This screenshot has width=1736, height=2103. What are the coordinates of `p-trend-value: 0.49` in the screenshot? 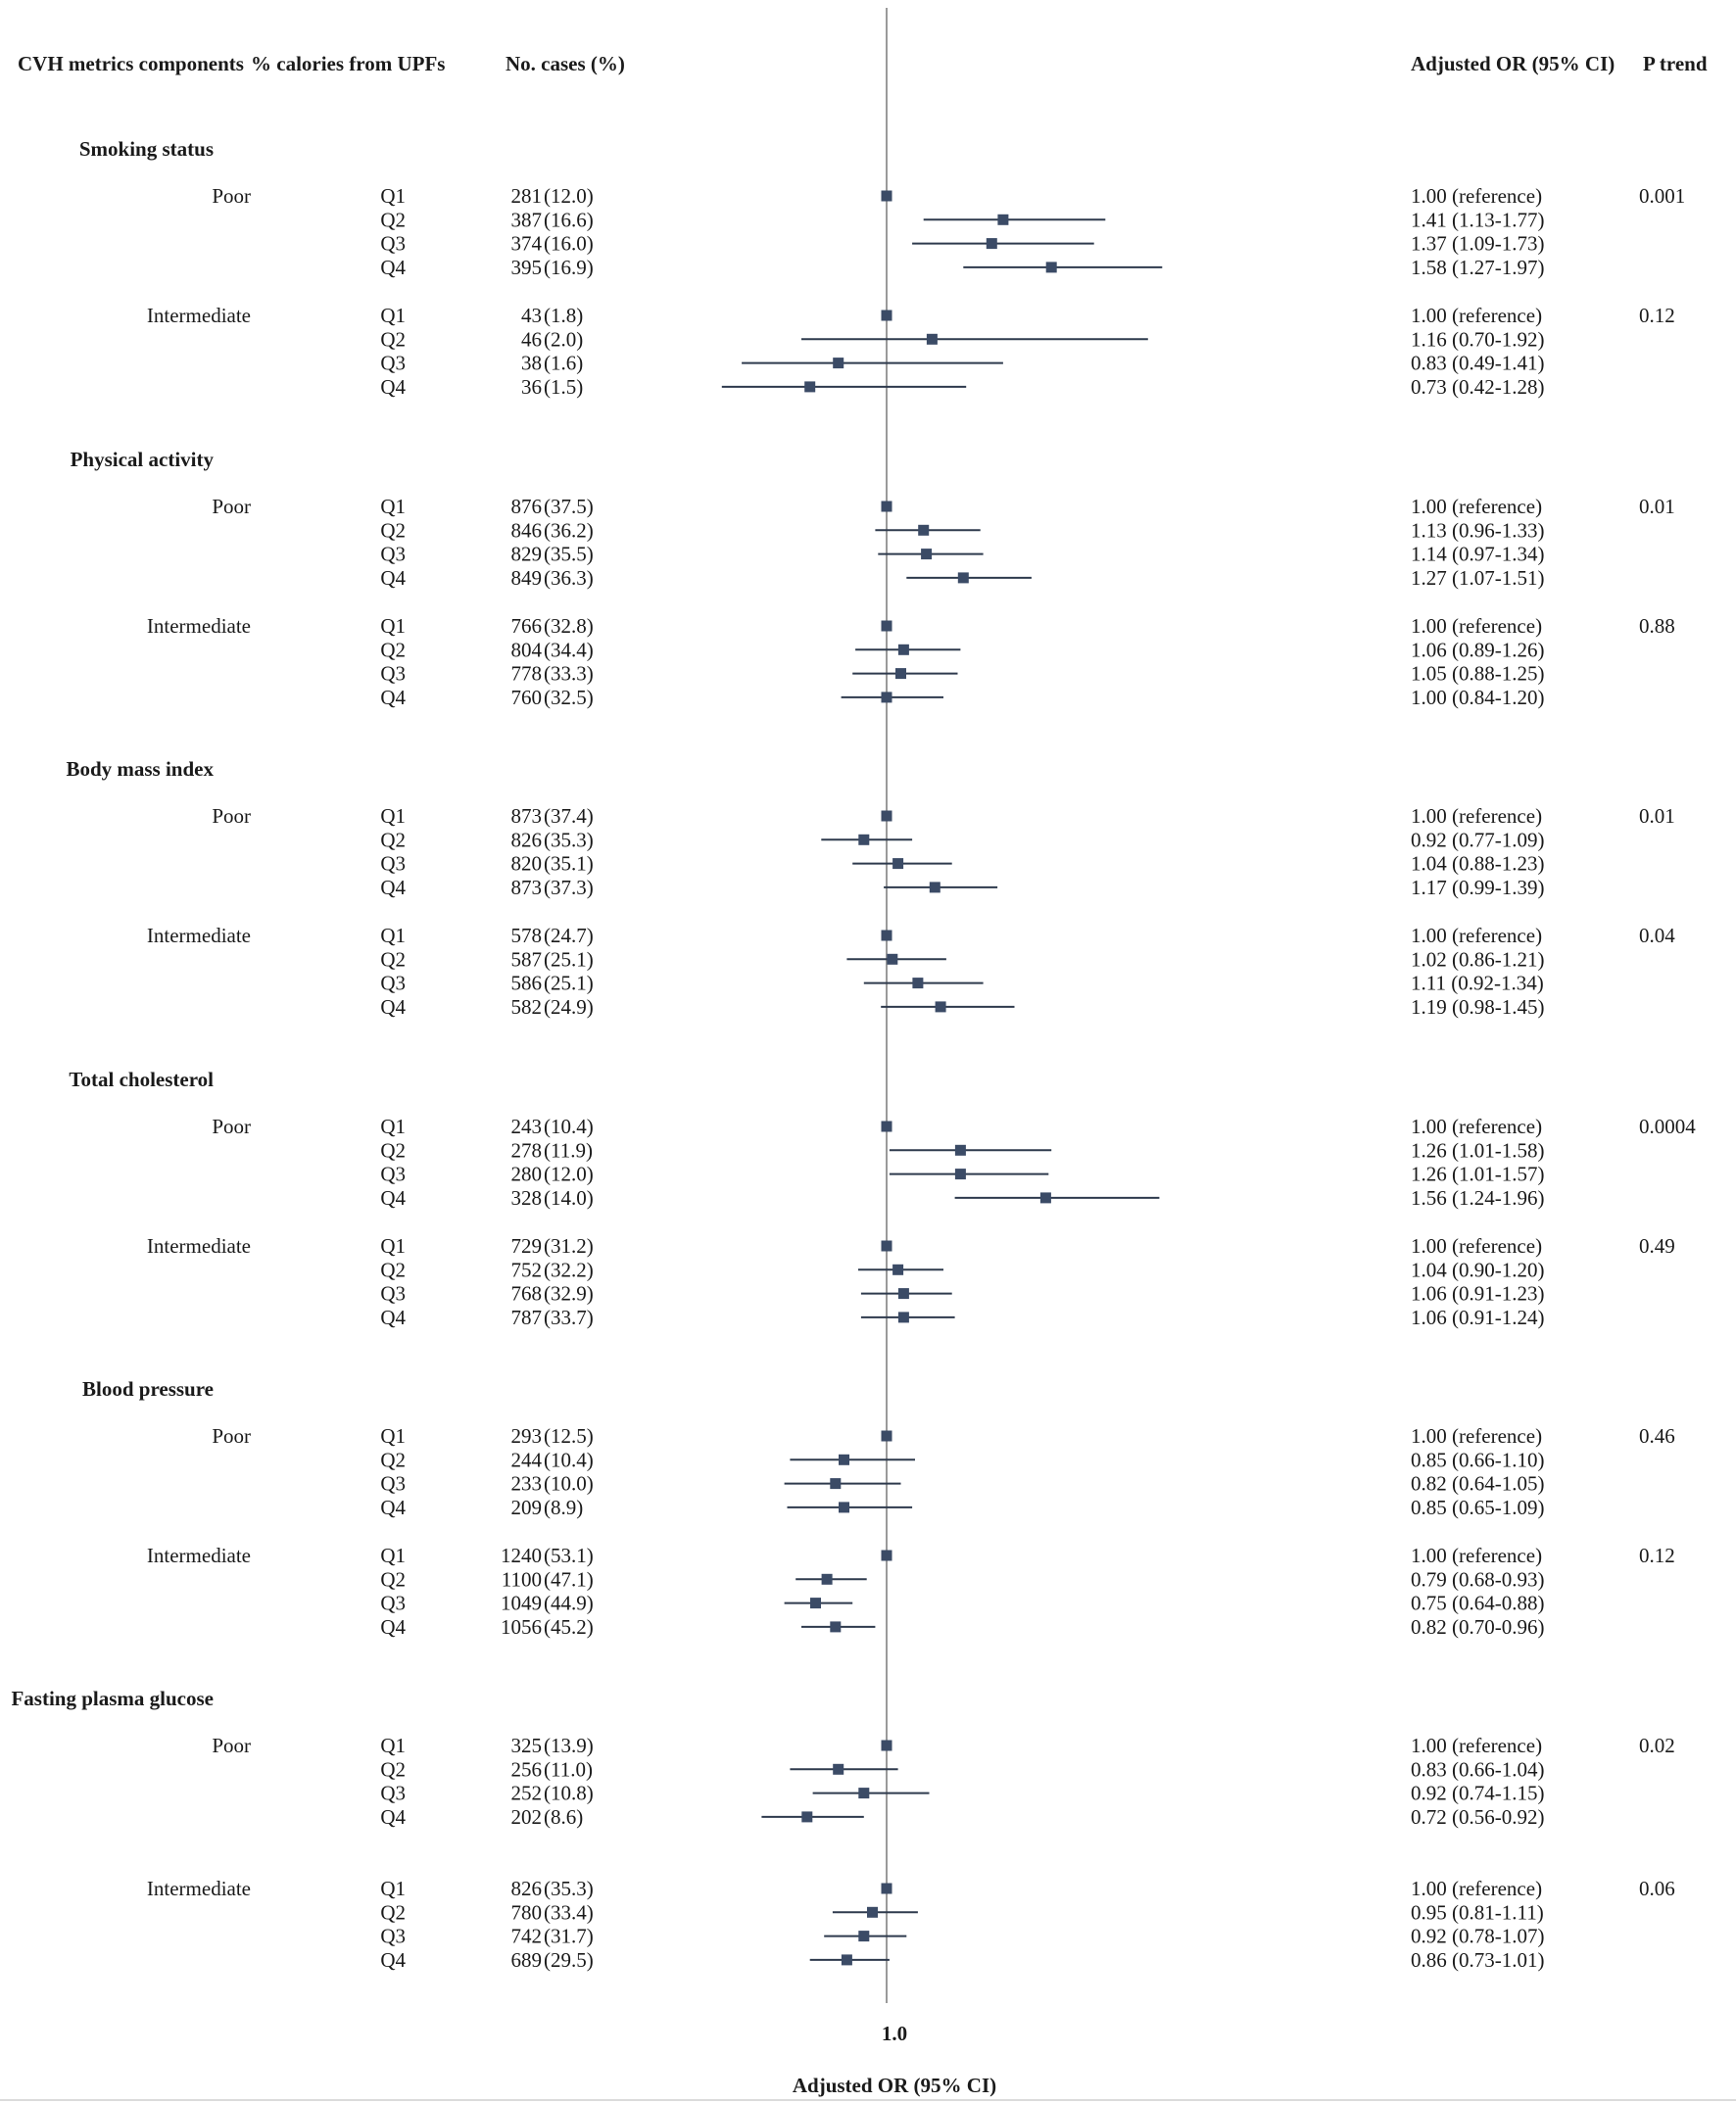 It's located at (1657, 1246).